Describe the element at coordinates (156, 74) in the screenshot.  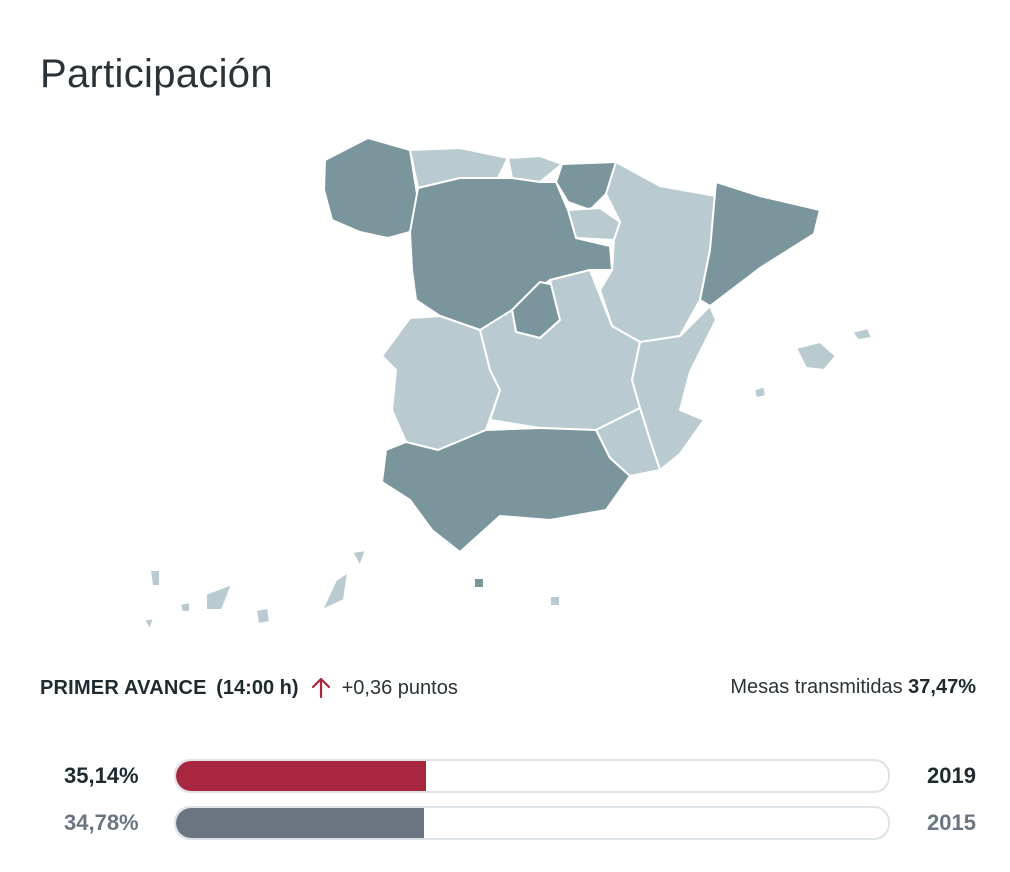
I see `page-title: Participación` at that location.